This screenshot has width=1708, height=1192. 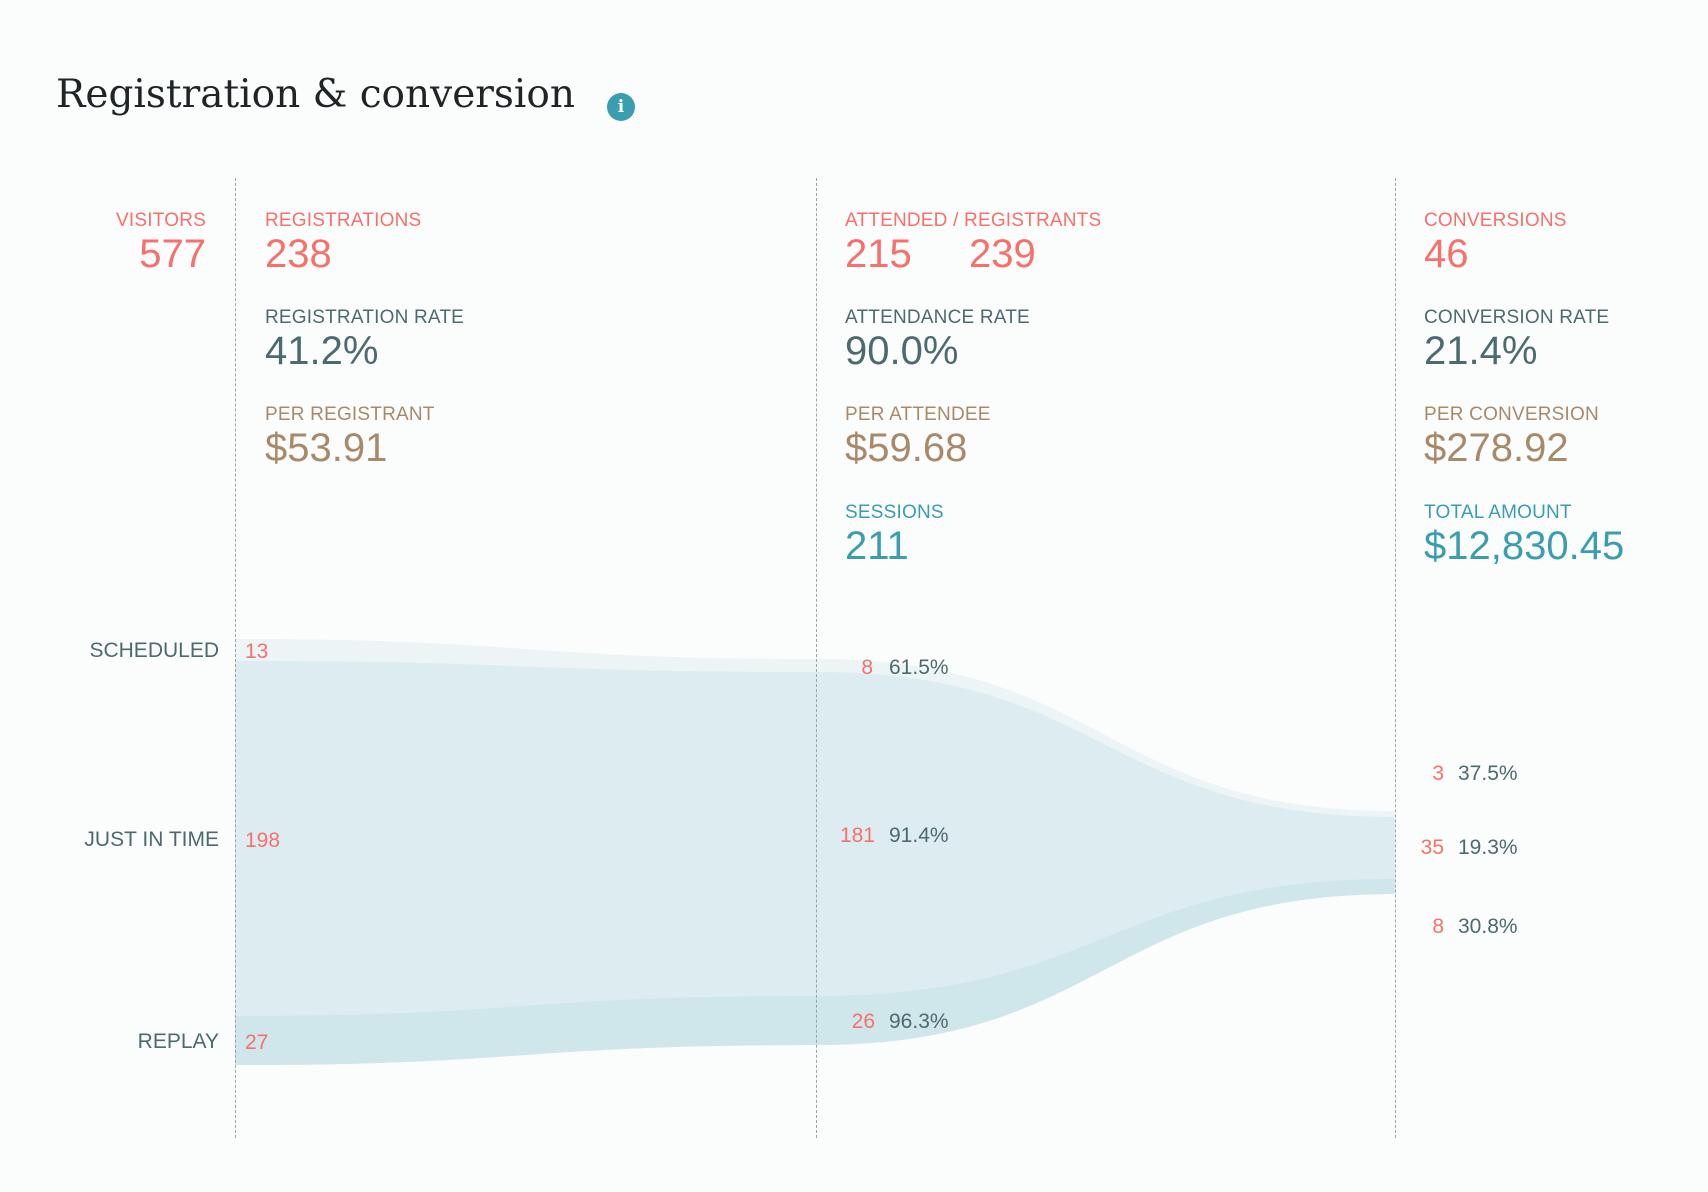 What do you see at coordinates (365, 317) in the screenshot?
I see `registration-rate-label: REGISTRATION RATE` at bounding box center [365, 317].